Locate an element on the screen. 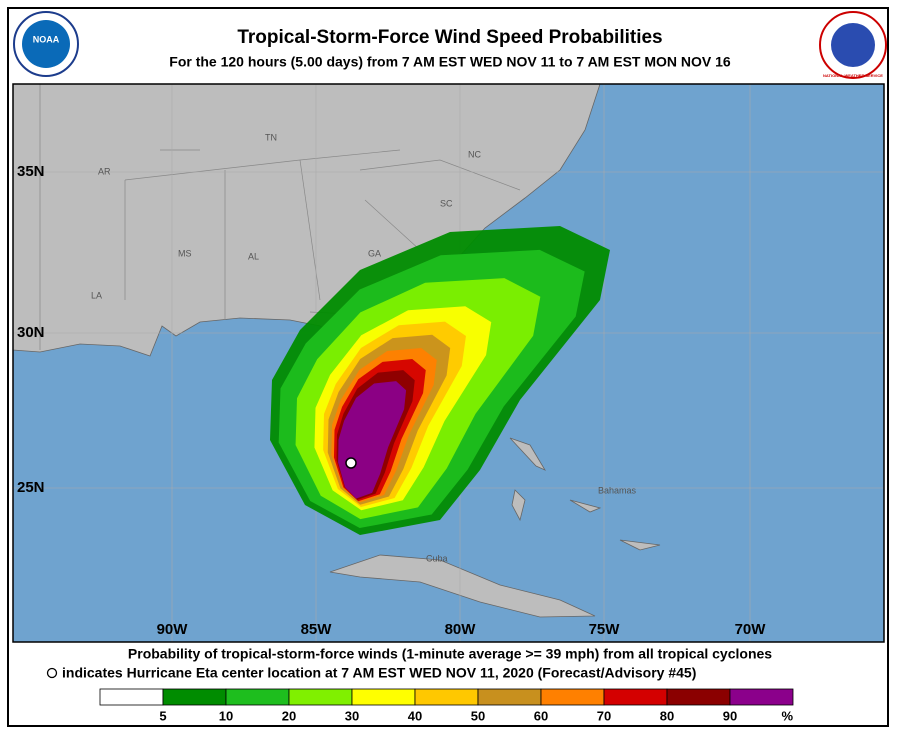 The width and height of the screenshot is (897, 738). nws-logo: NATIONAL WEATHER SERVICE is located at coordinates (853, 45).